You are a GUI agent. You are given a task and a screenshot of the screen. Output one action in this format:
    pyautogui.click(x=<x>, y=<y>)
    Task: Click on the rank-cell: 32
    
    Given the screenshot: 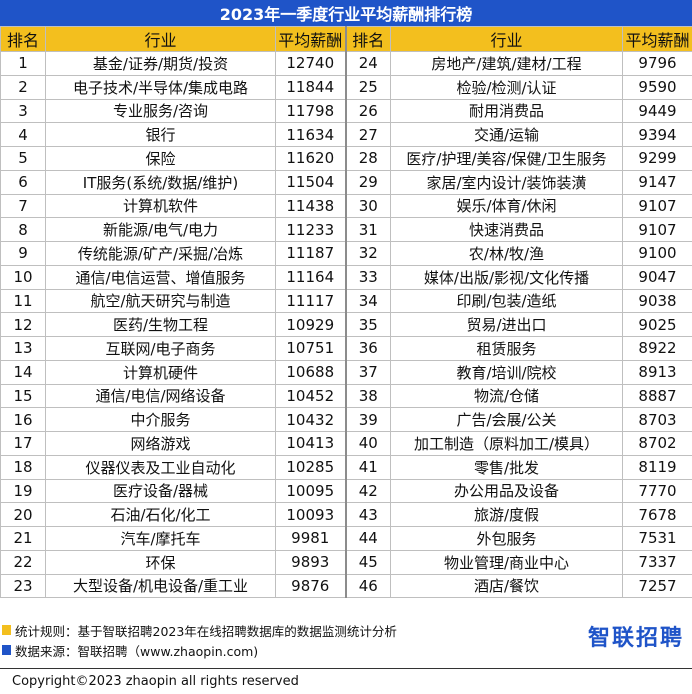 What is the action you would take?
    pyautogui.click(x=368, y=253)
    